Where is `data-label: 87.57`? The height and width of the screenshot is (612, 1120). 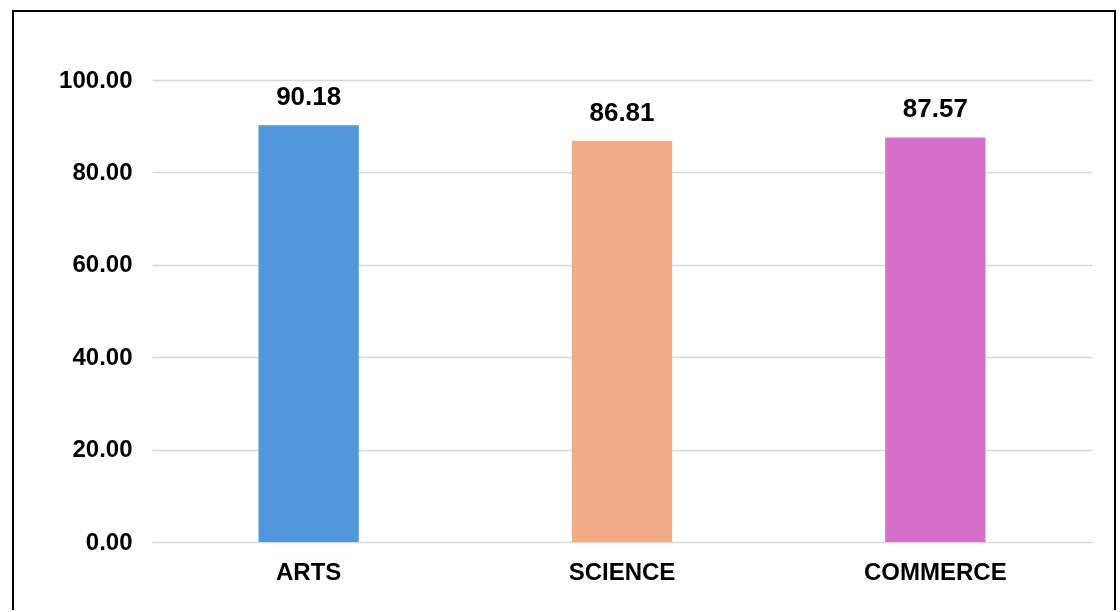
data-label: 87.57 is located at coordinates (935, 108).